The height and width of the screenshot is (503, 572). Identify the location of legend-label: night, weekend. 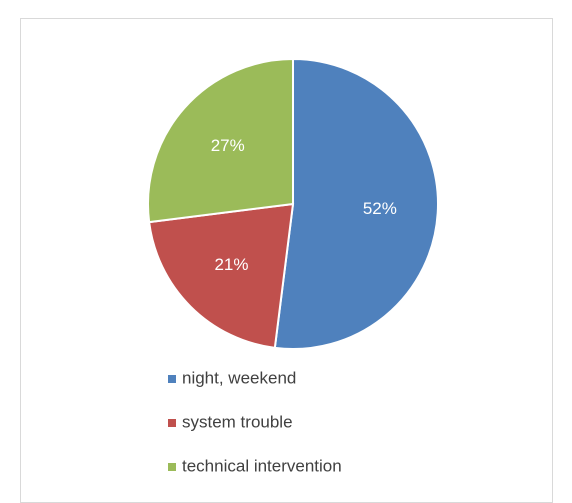
(239, 377).